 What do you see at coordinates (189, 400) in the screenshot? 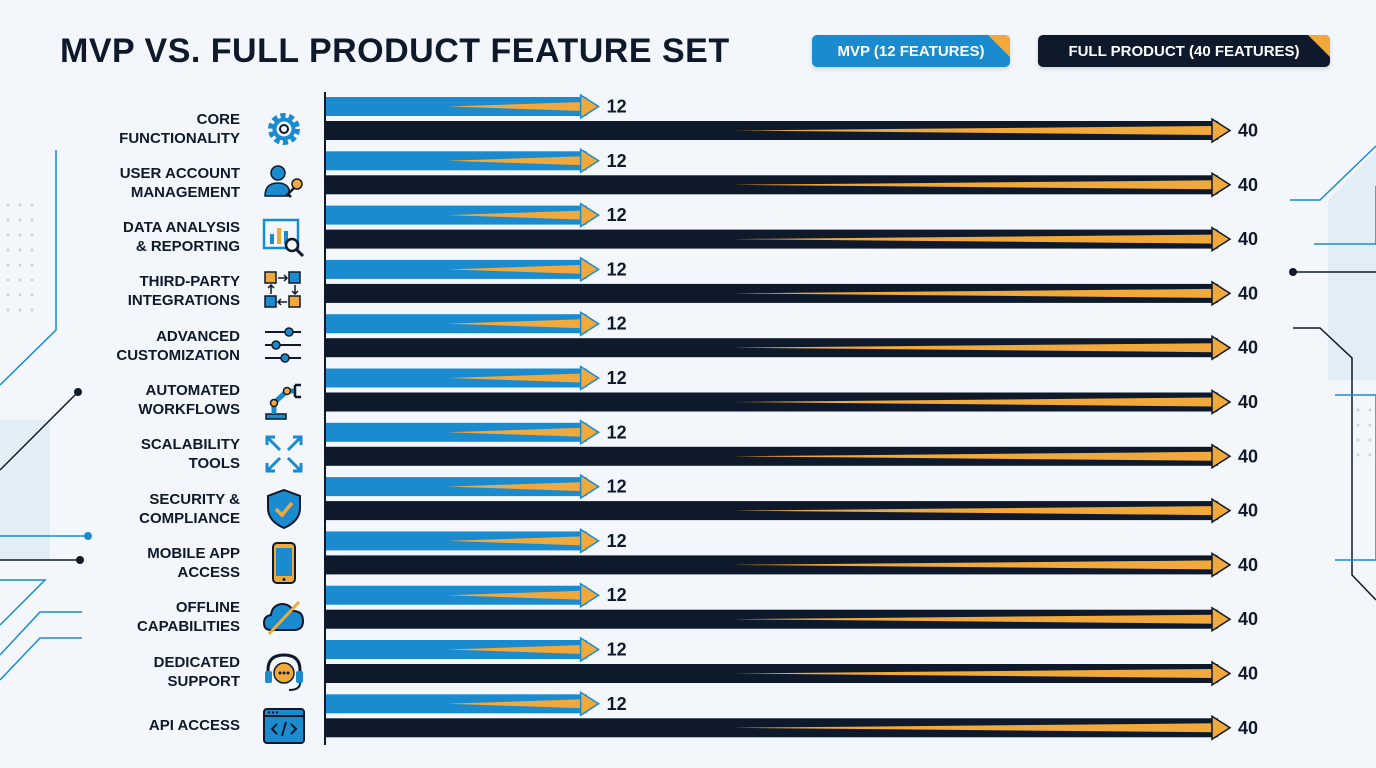
I see `category-label: AUTOMATED WORKFLOWS` at bounding box center [189, 400].